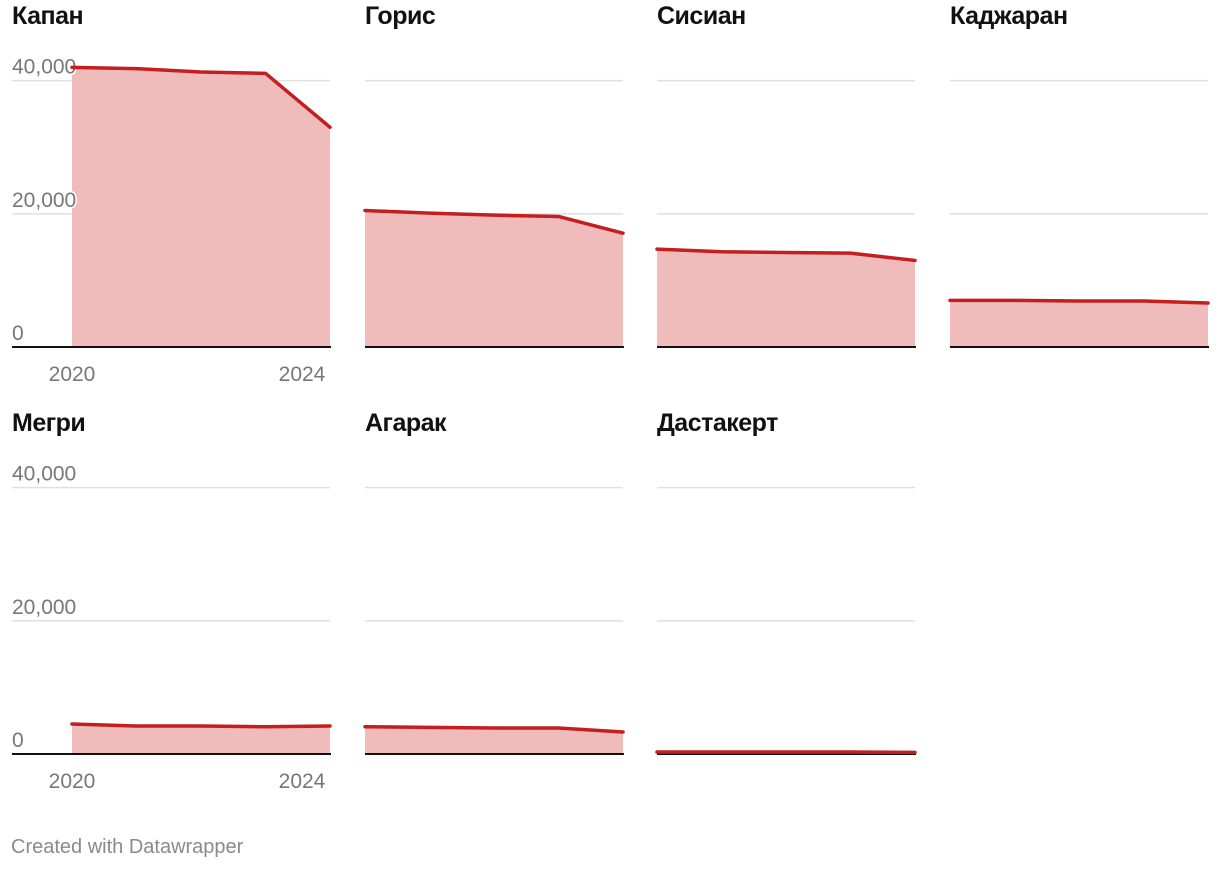 The image size is (1220, 872). I want to click on datawrapper-credit: Created with Datawrapper, so click(127, 847).